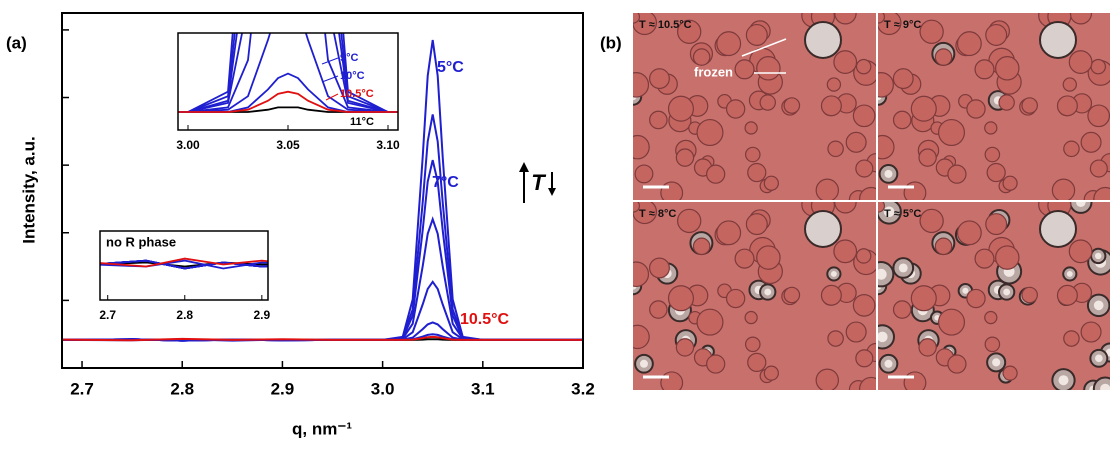  I want to click on x-axis-label: q, nm⁻¹, so click(322, 428).